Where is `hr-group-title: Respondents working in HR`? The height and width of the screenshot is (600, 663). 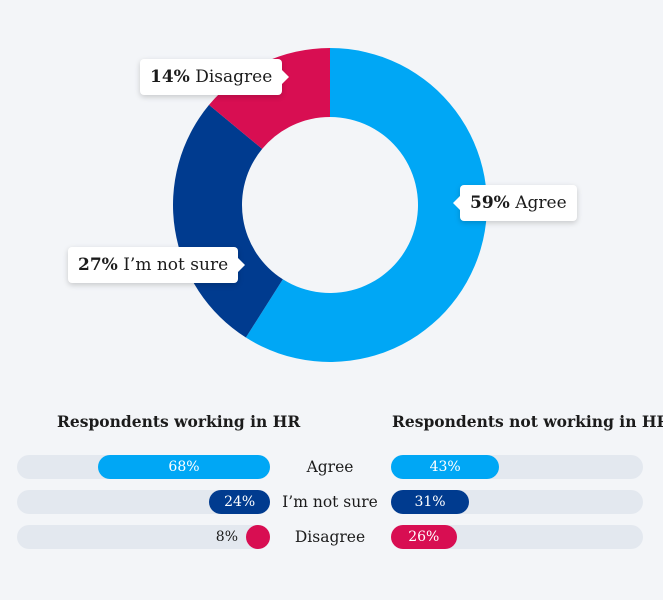
hr-group-title: Respondents working in HR is located at coordinates (179, 421).